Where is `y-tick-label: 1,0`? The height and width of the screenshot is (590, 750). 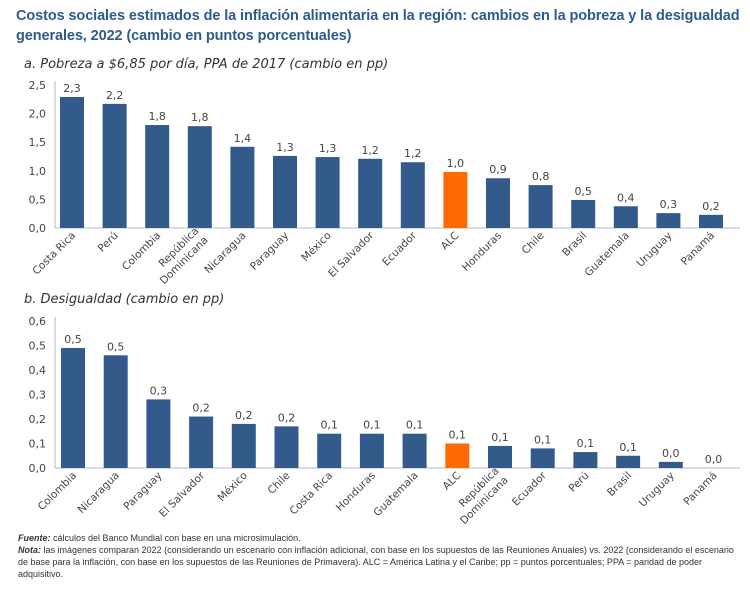 y-tick-label: 1,0 is located at coordinates (38, 171).